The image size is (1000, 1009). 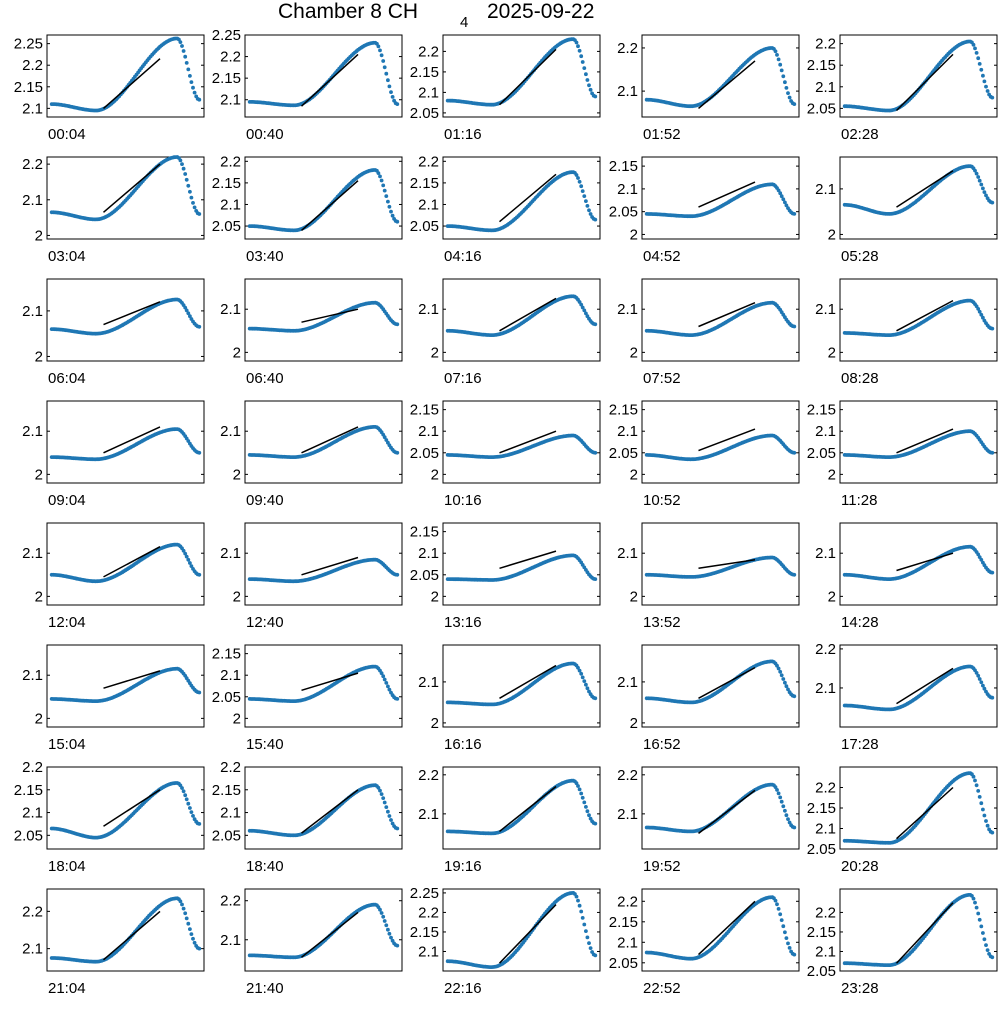 What do you see at coordinates (265, 500) in the screenshot?
I see `panel-time-label: 09:40` at bounding box center [265, 500].